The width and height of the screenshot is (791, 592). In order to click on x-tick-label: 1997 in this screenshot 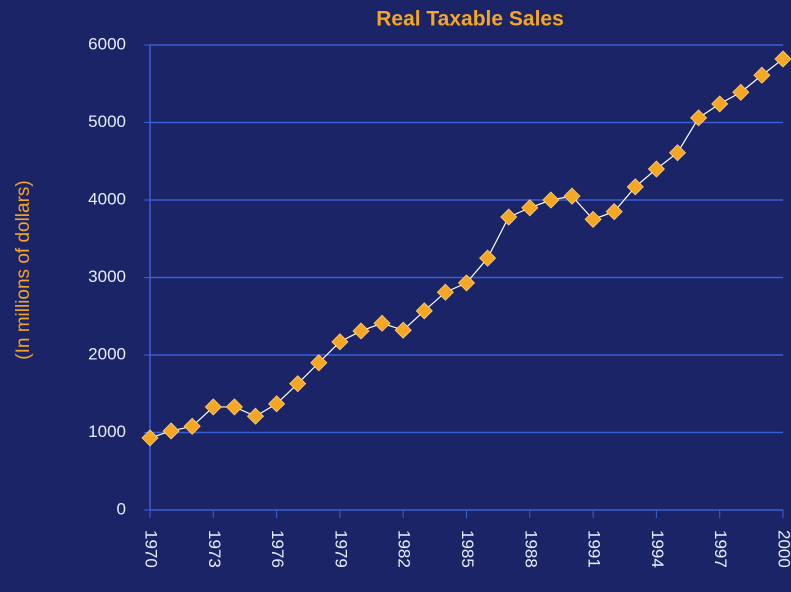, I will do `click(720, 549)`.